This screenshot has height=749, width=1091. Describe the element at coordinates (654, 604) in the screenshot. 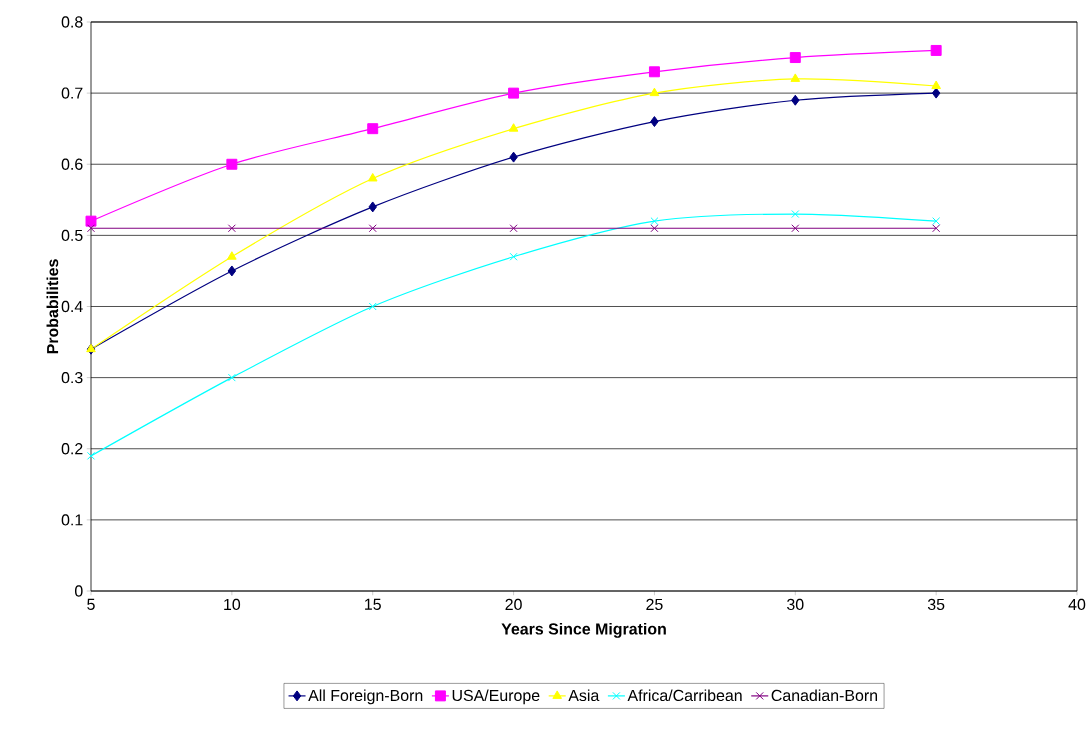

I see `x-tick-label: 25` at that location.